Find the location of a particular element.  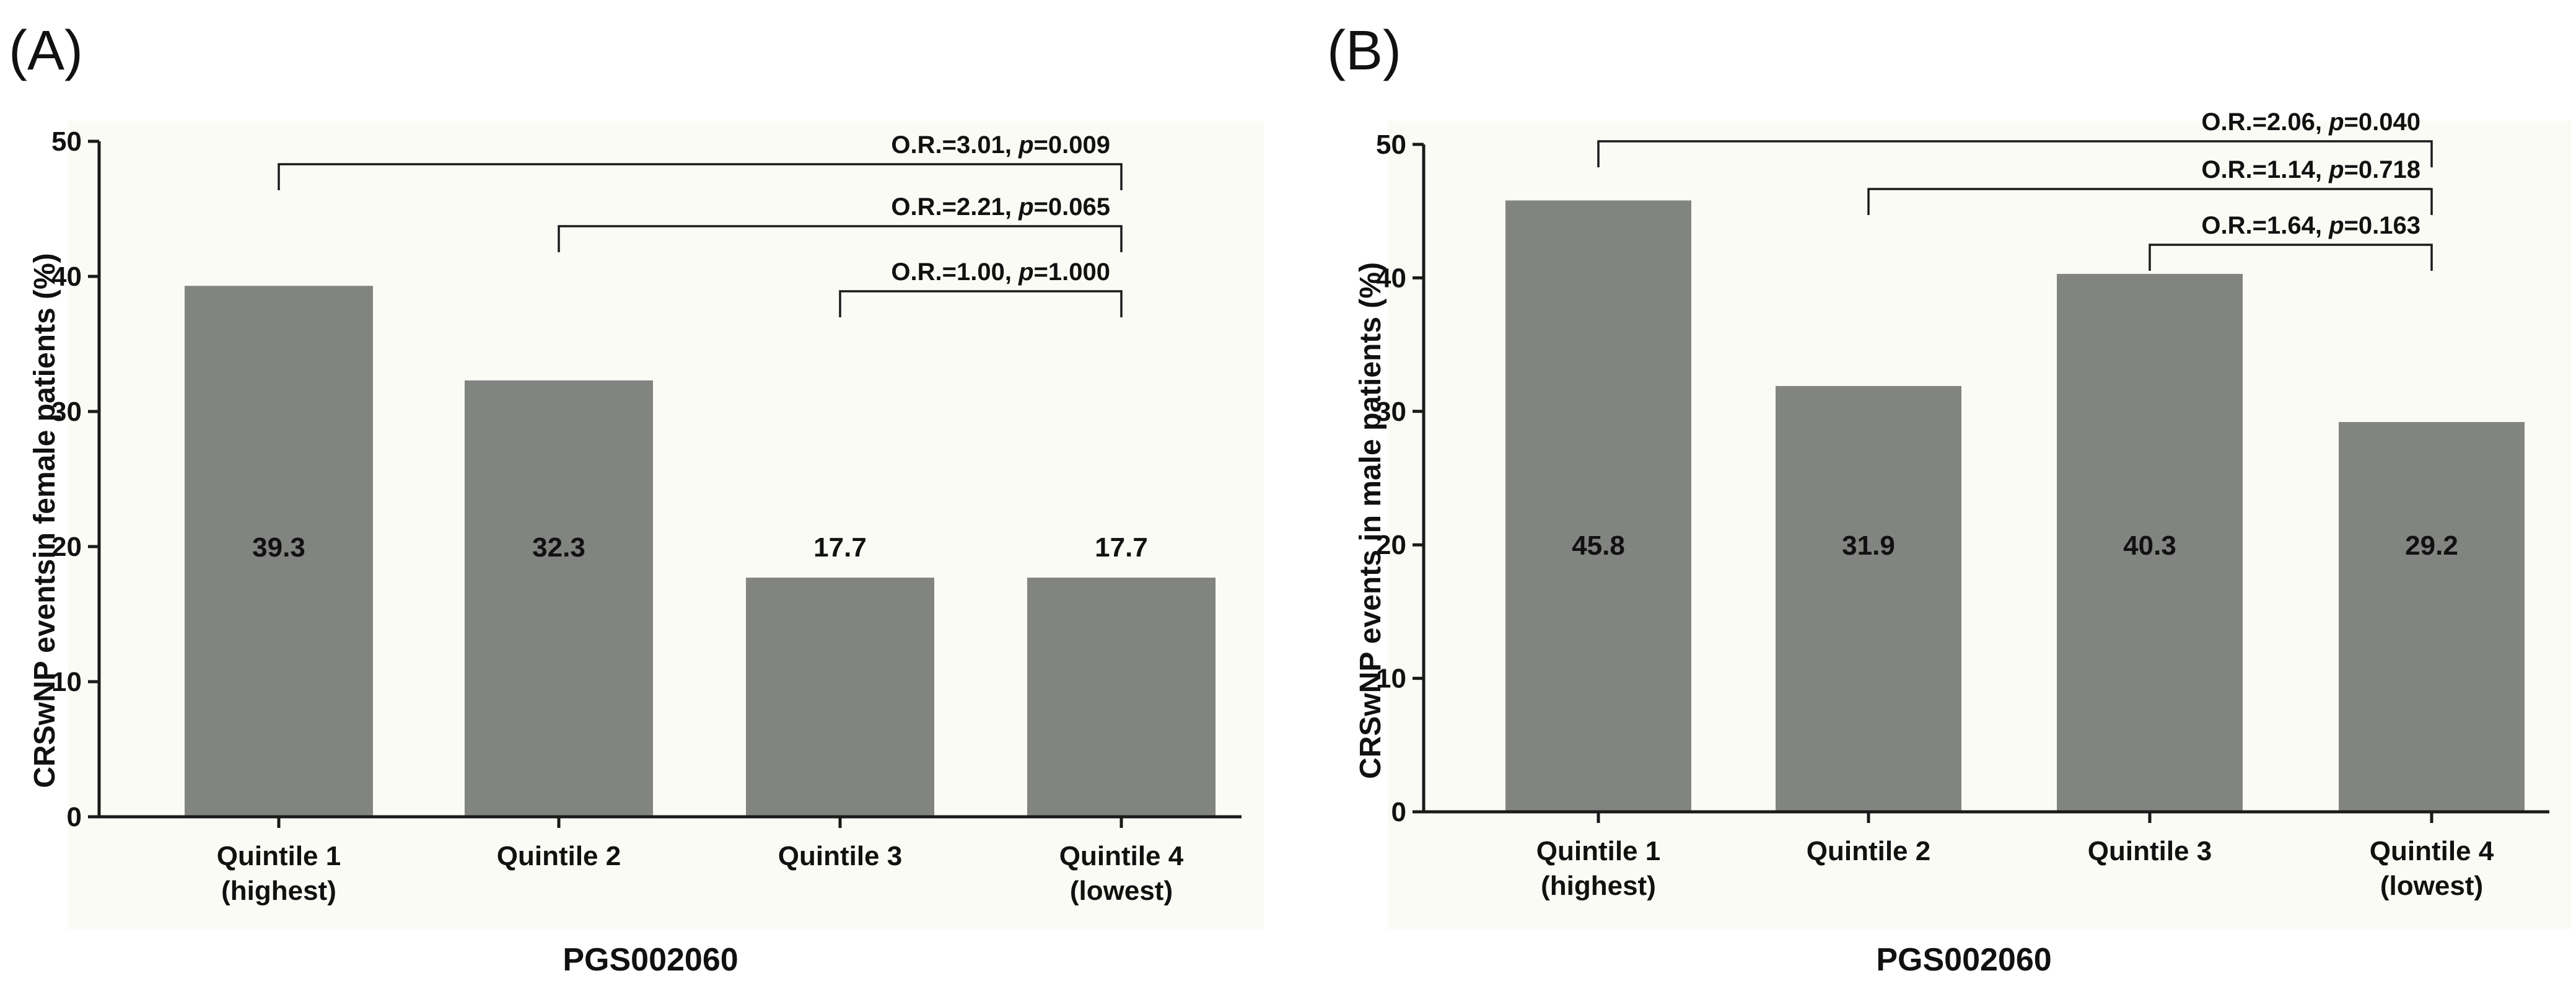

x-category-b-3-line-1: Quintile 3 is located at coordinates (2150, 851).